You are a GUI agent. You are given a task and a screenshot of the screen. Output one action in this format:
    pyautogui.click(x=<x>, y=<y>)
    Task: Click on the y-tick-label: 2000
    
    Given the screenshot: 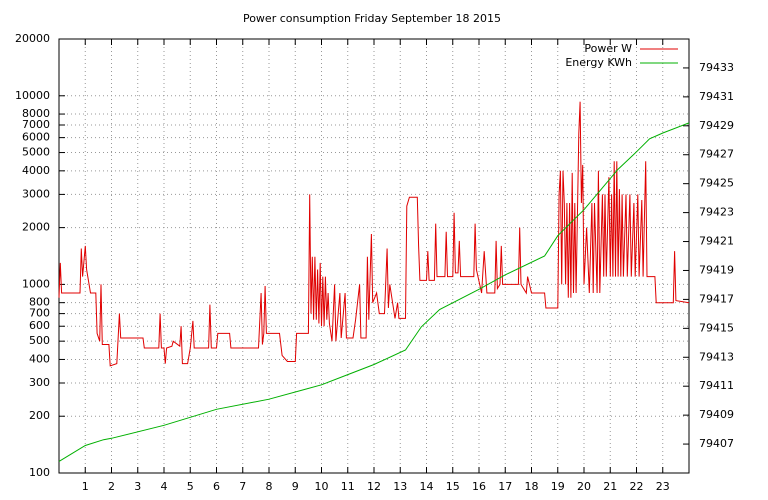 What is the action you would take?
    pyautogui.click(x=36, y=227)
    